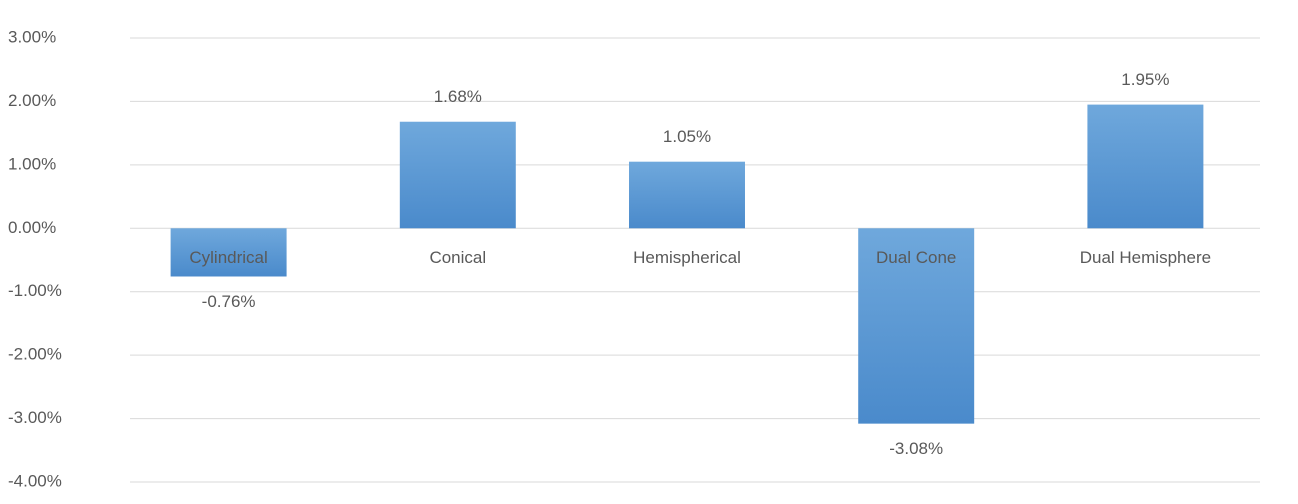 The image size is (1298, 504). Describe the element at coordinates (457, 257) in the screenshot. I see `x-tick-label: Conical` at that location.